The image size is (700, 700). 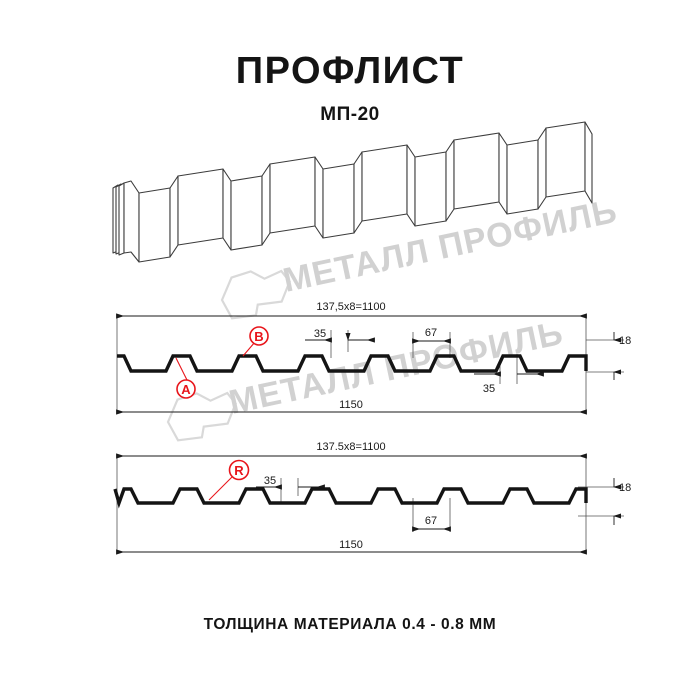 What do you see at coordinates (350, 114) in the screenshot?
I see `page-subtitle: МП-20` at bounding box center [350, 114].